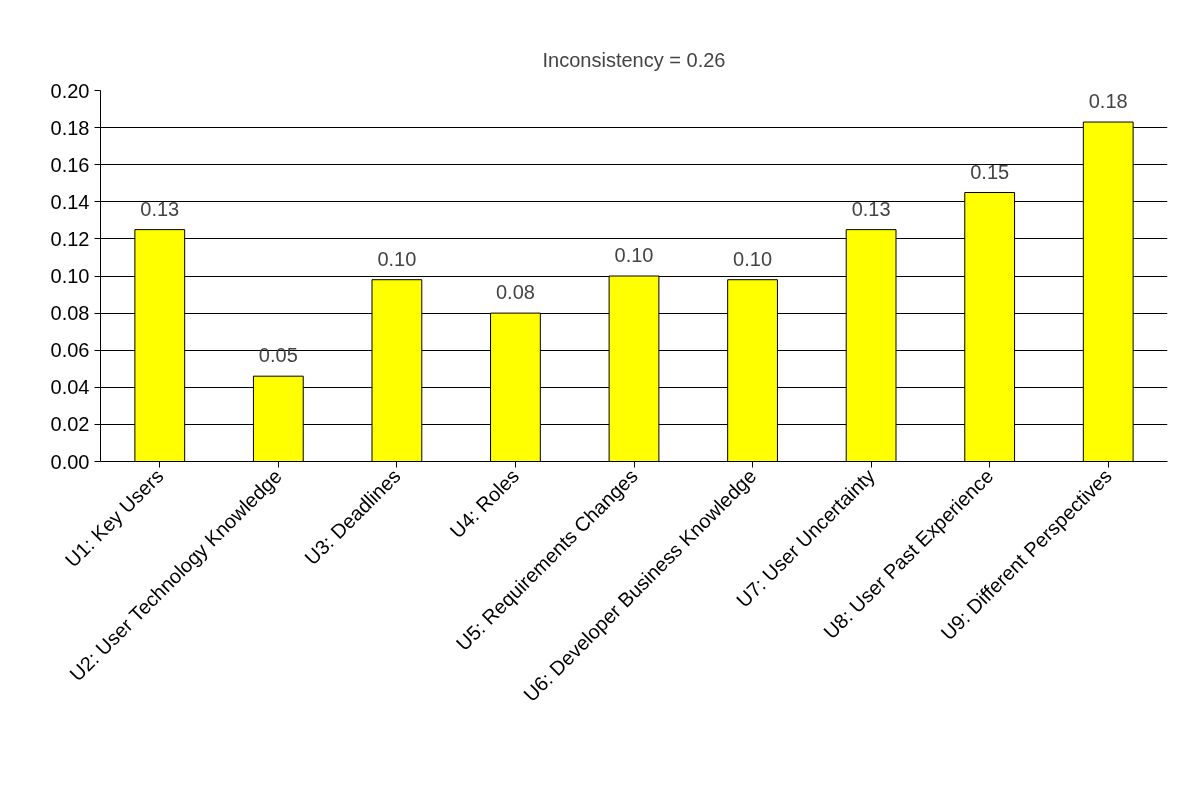  Describe the element at coordinates (515, 292) in the screenshot. I see `data-label: 0.08` at that location.